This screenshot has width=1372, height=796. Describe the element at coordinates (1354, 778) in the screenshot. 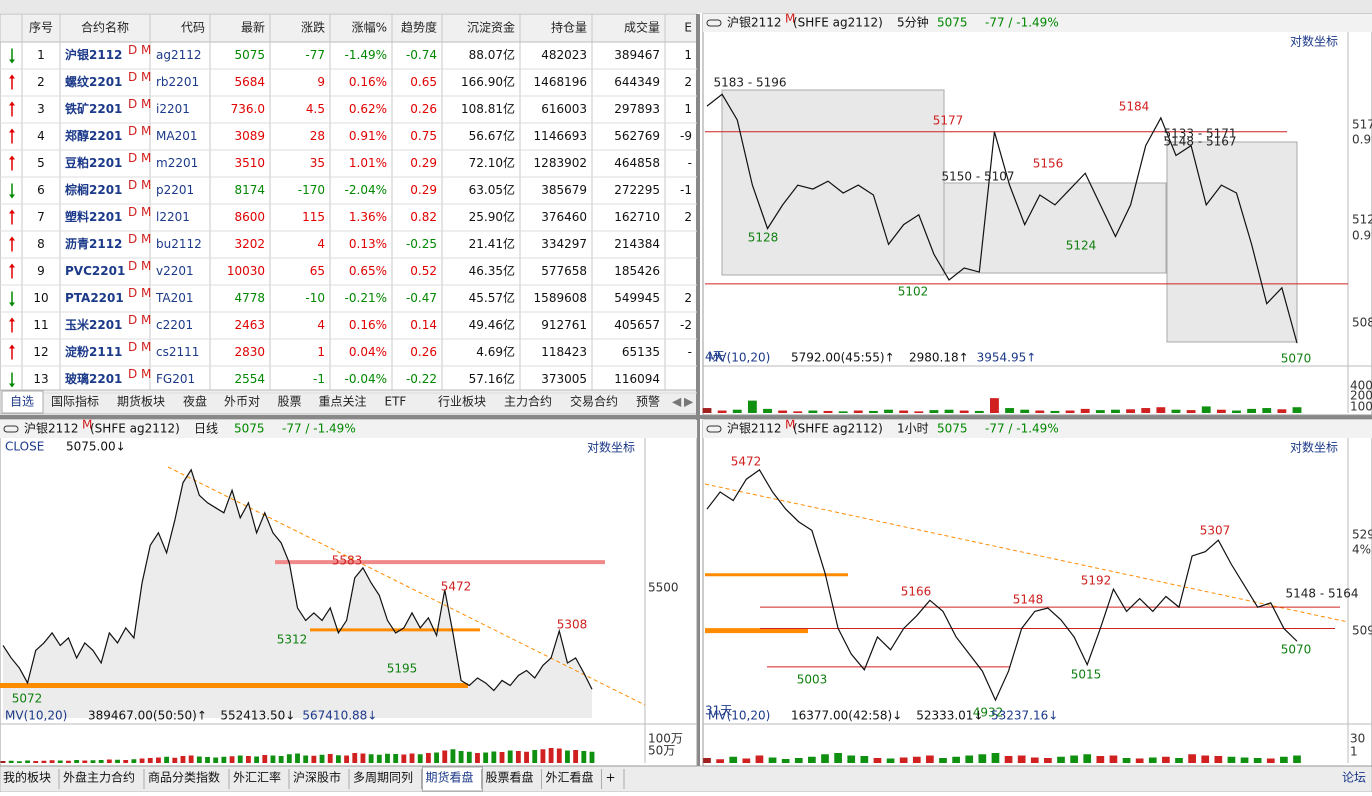

I see `forum-link: 论坛` at that location.